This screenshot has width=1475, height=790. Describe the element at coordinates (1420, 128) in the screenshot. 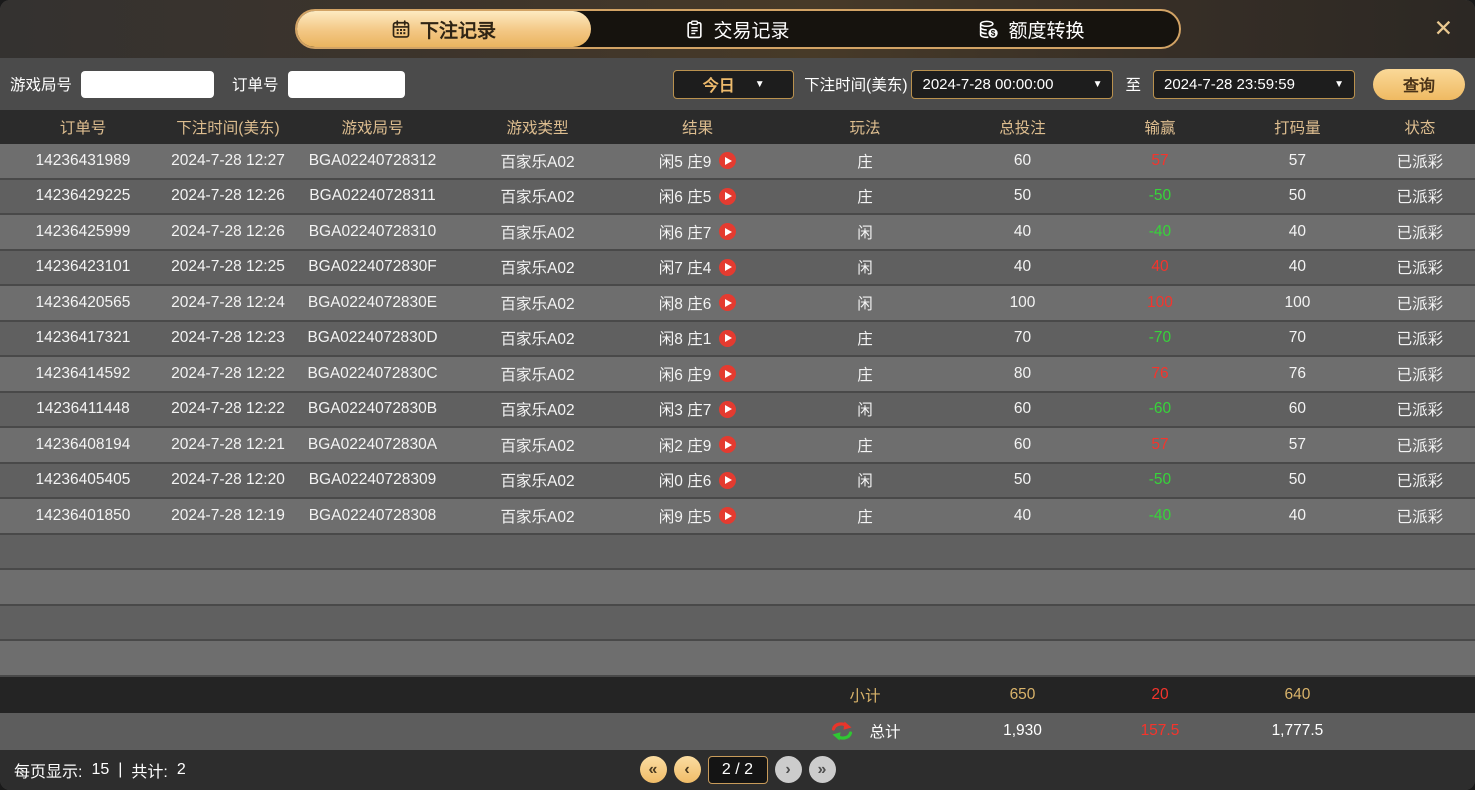

I see `col-header-status: 状态` at that location.